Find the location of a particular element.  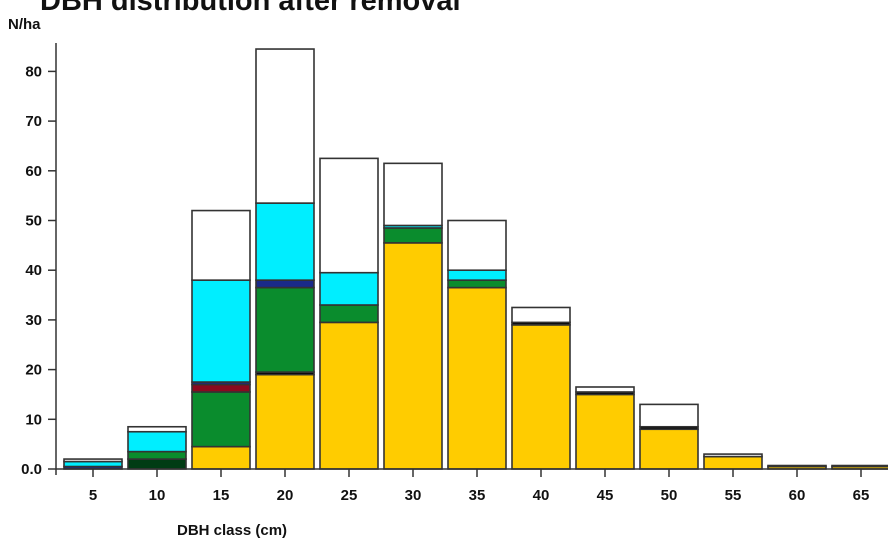

x-tick-label: 10 is located at coordinates (157, 495).